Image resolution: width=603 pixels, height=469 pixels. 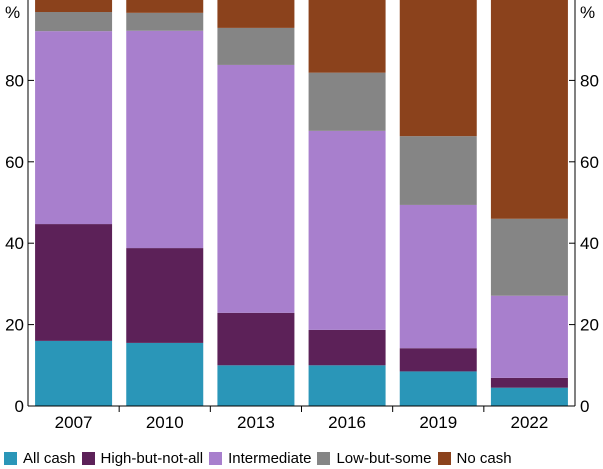 What do you see at coordinates (10, 458) in the screenshot?
I see `legend-swatch-all-cash` at bounding box center [10, 458].